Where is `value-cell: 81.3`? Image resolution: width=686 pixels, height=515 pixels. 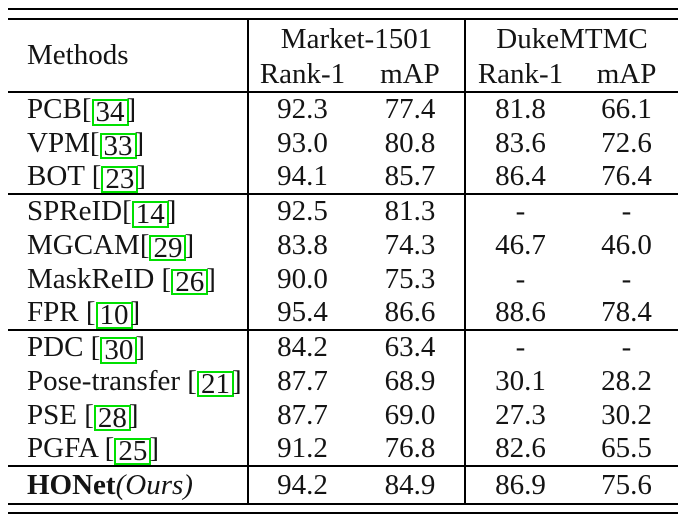
value-cell: 81.3 is located at coordinates (410, 211).